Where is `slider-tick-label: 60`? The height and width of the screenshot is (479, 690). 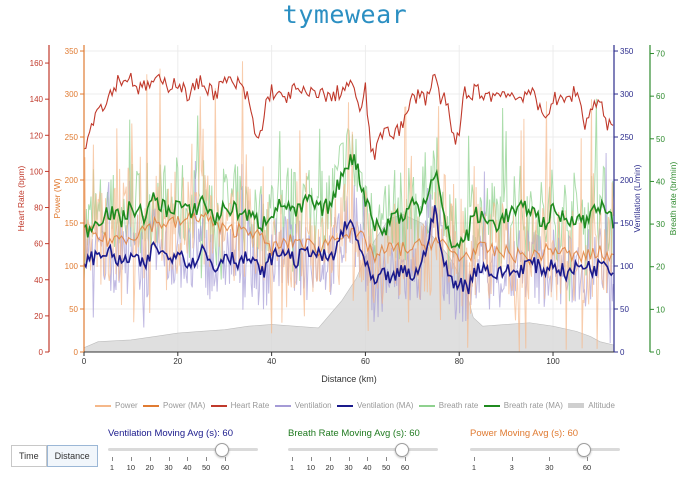 slider-tick-label: 60 is located at coordinates (587, 467).